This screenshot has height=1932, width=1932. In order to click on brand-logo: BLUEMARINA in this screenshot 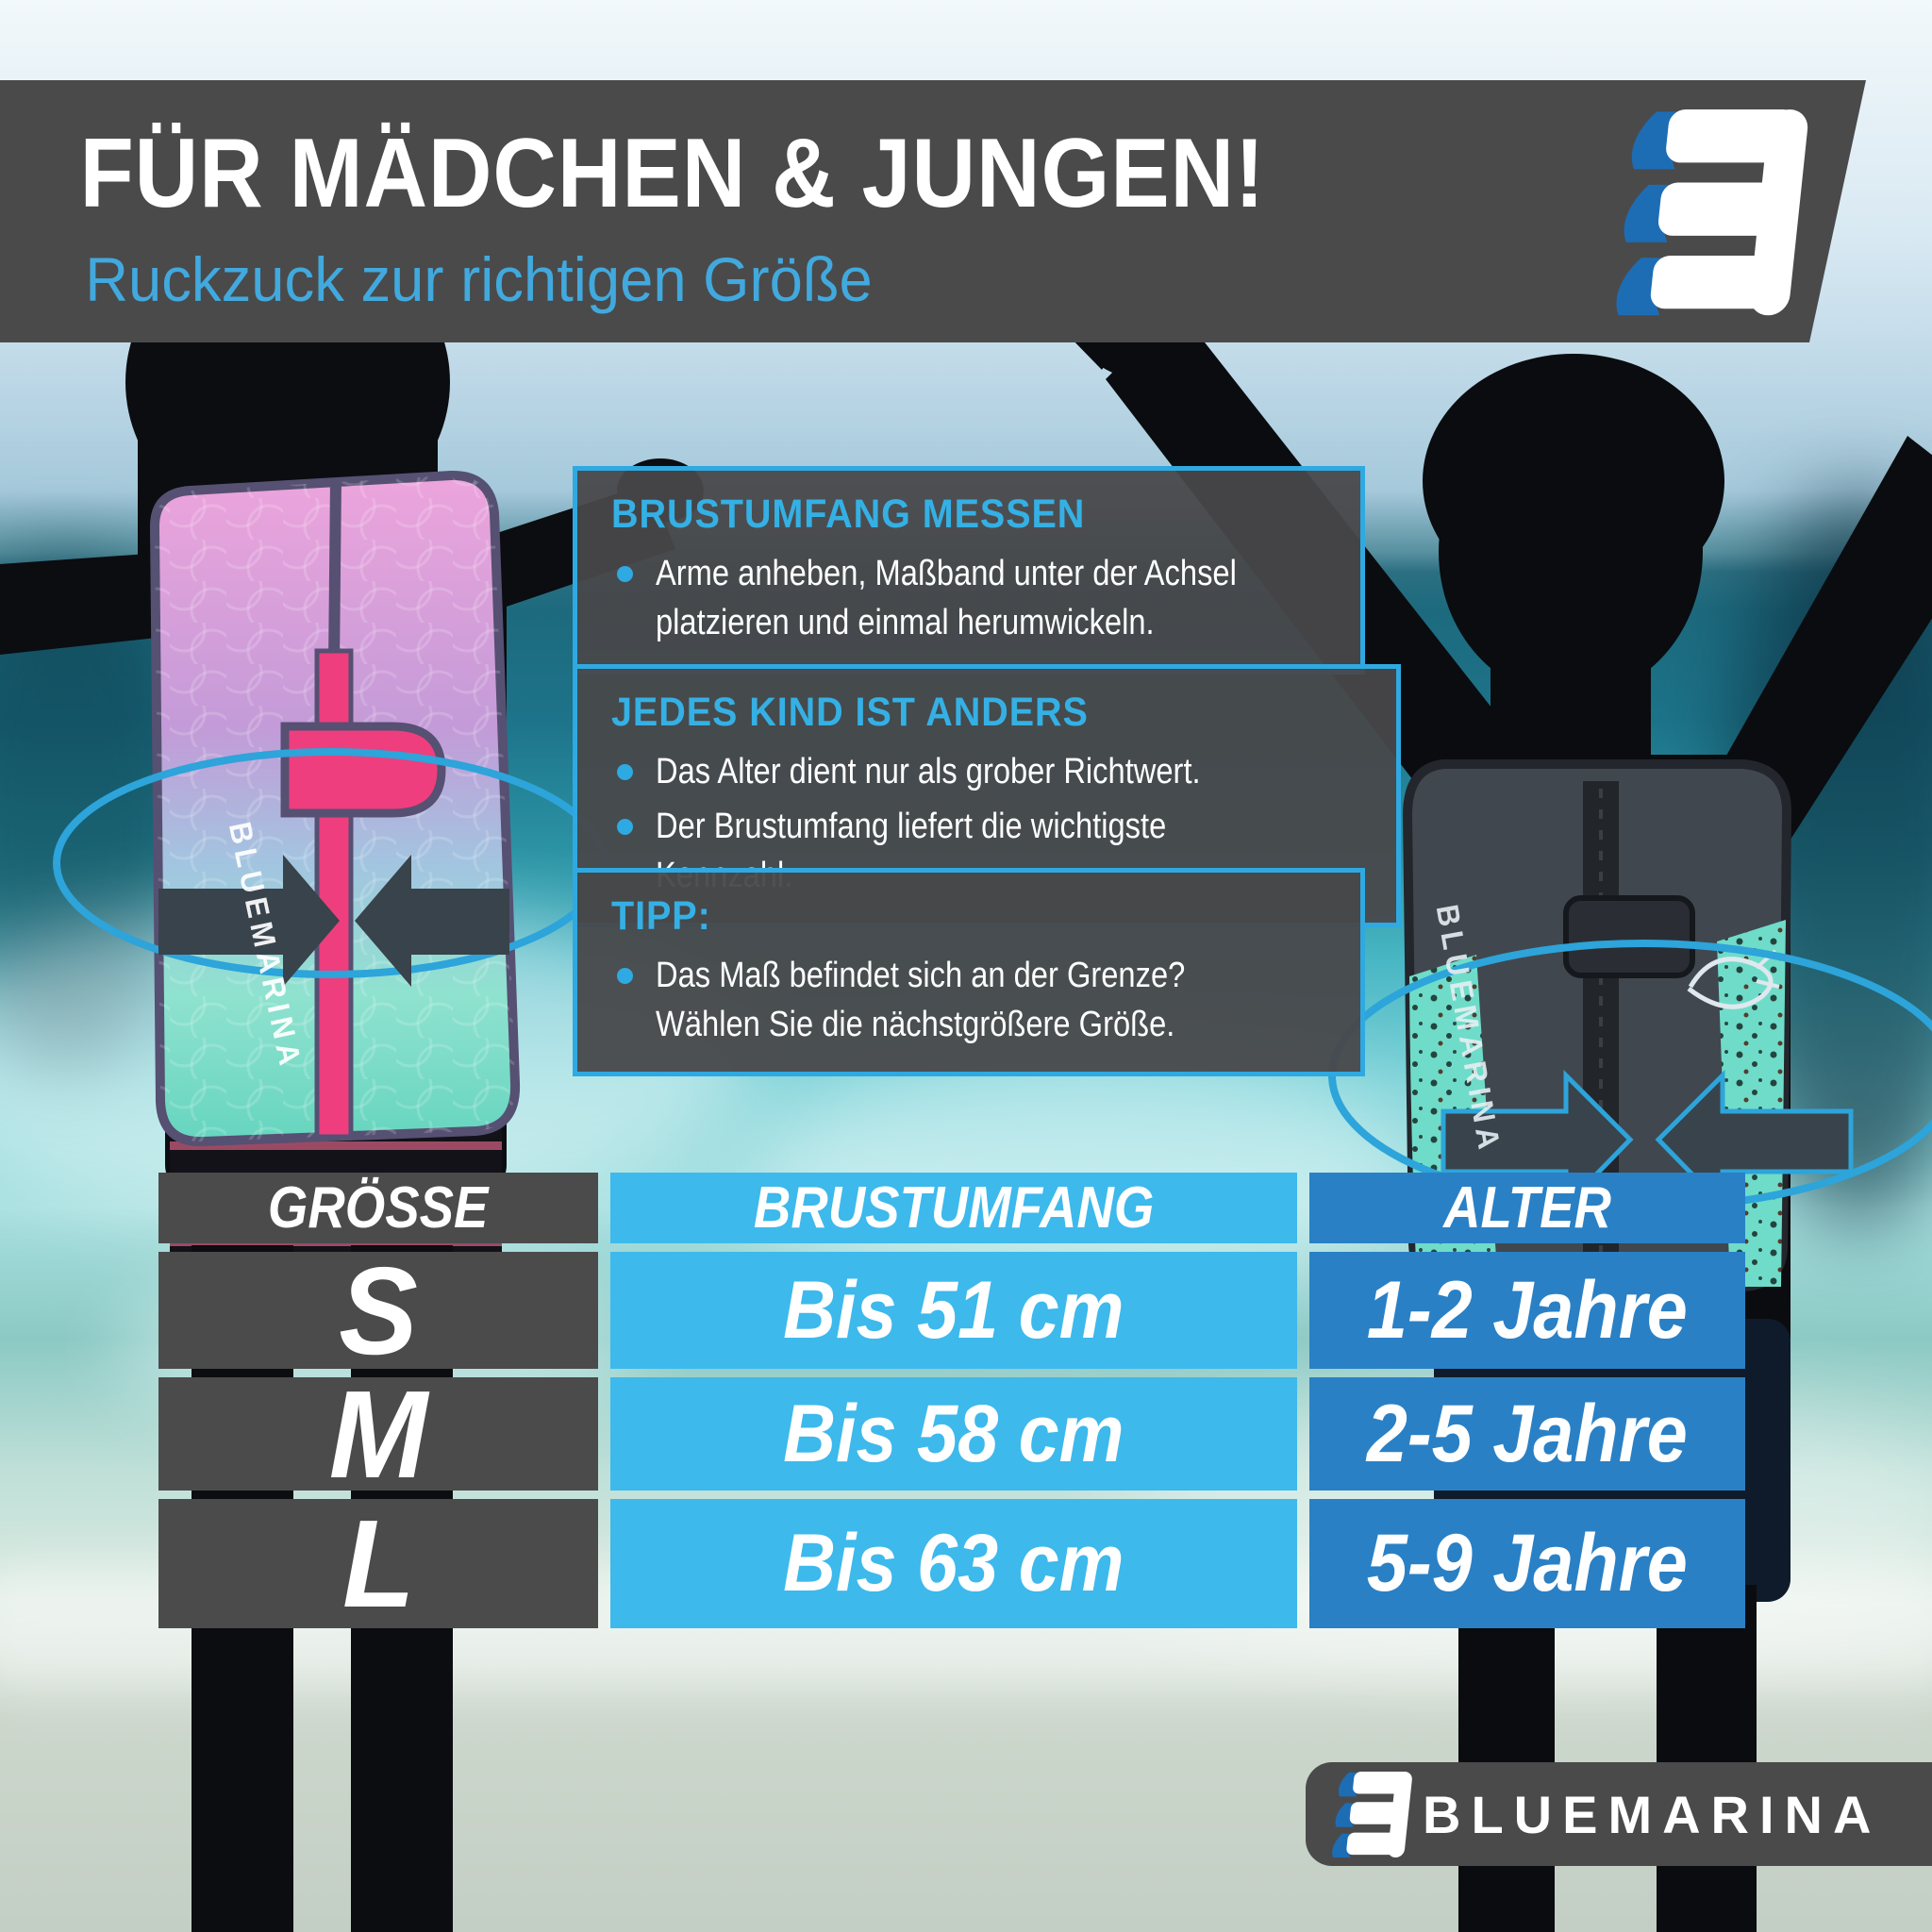, I will do `click(1619, 1814)`.